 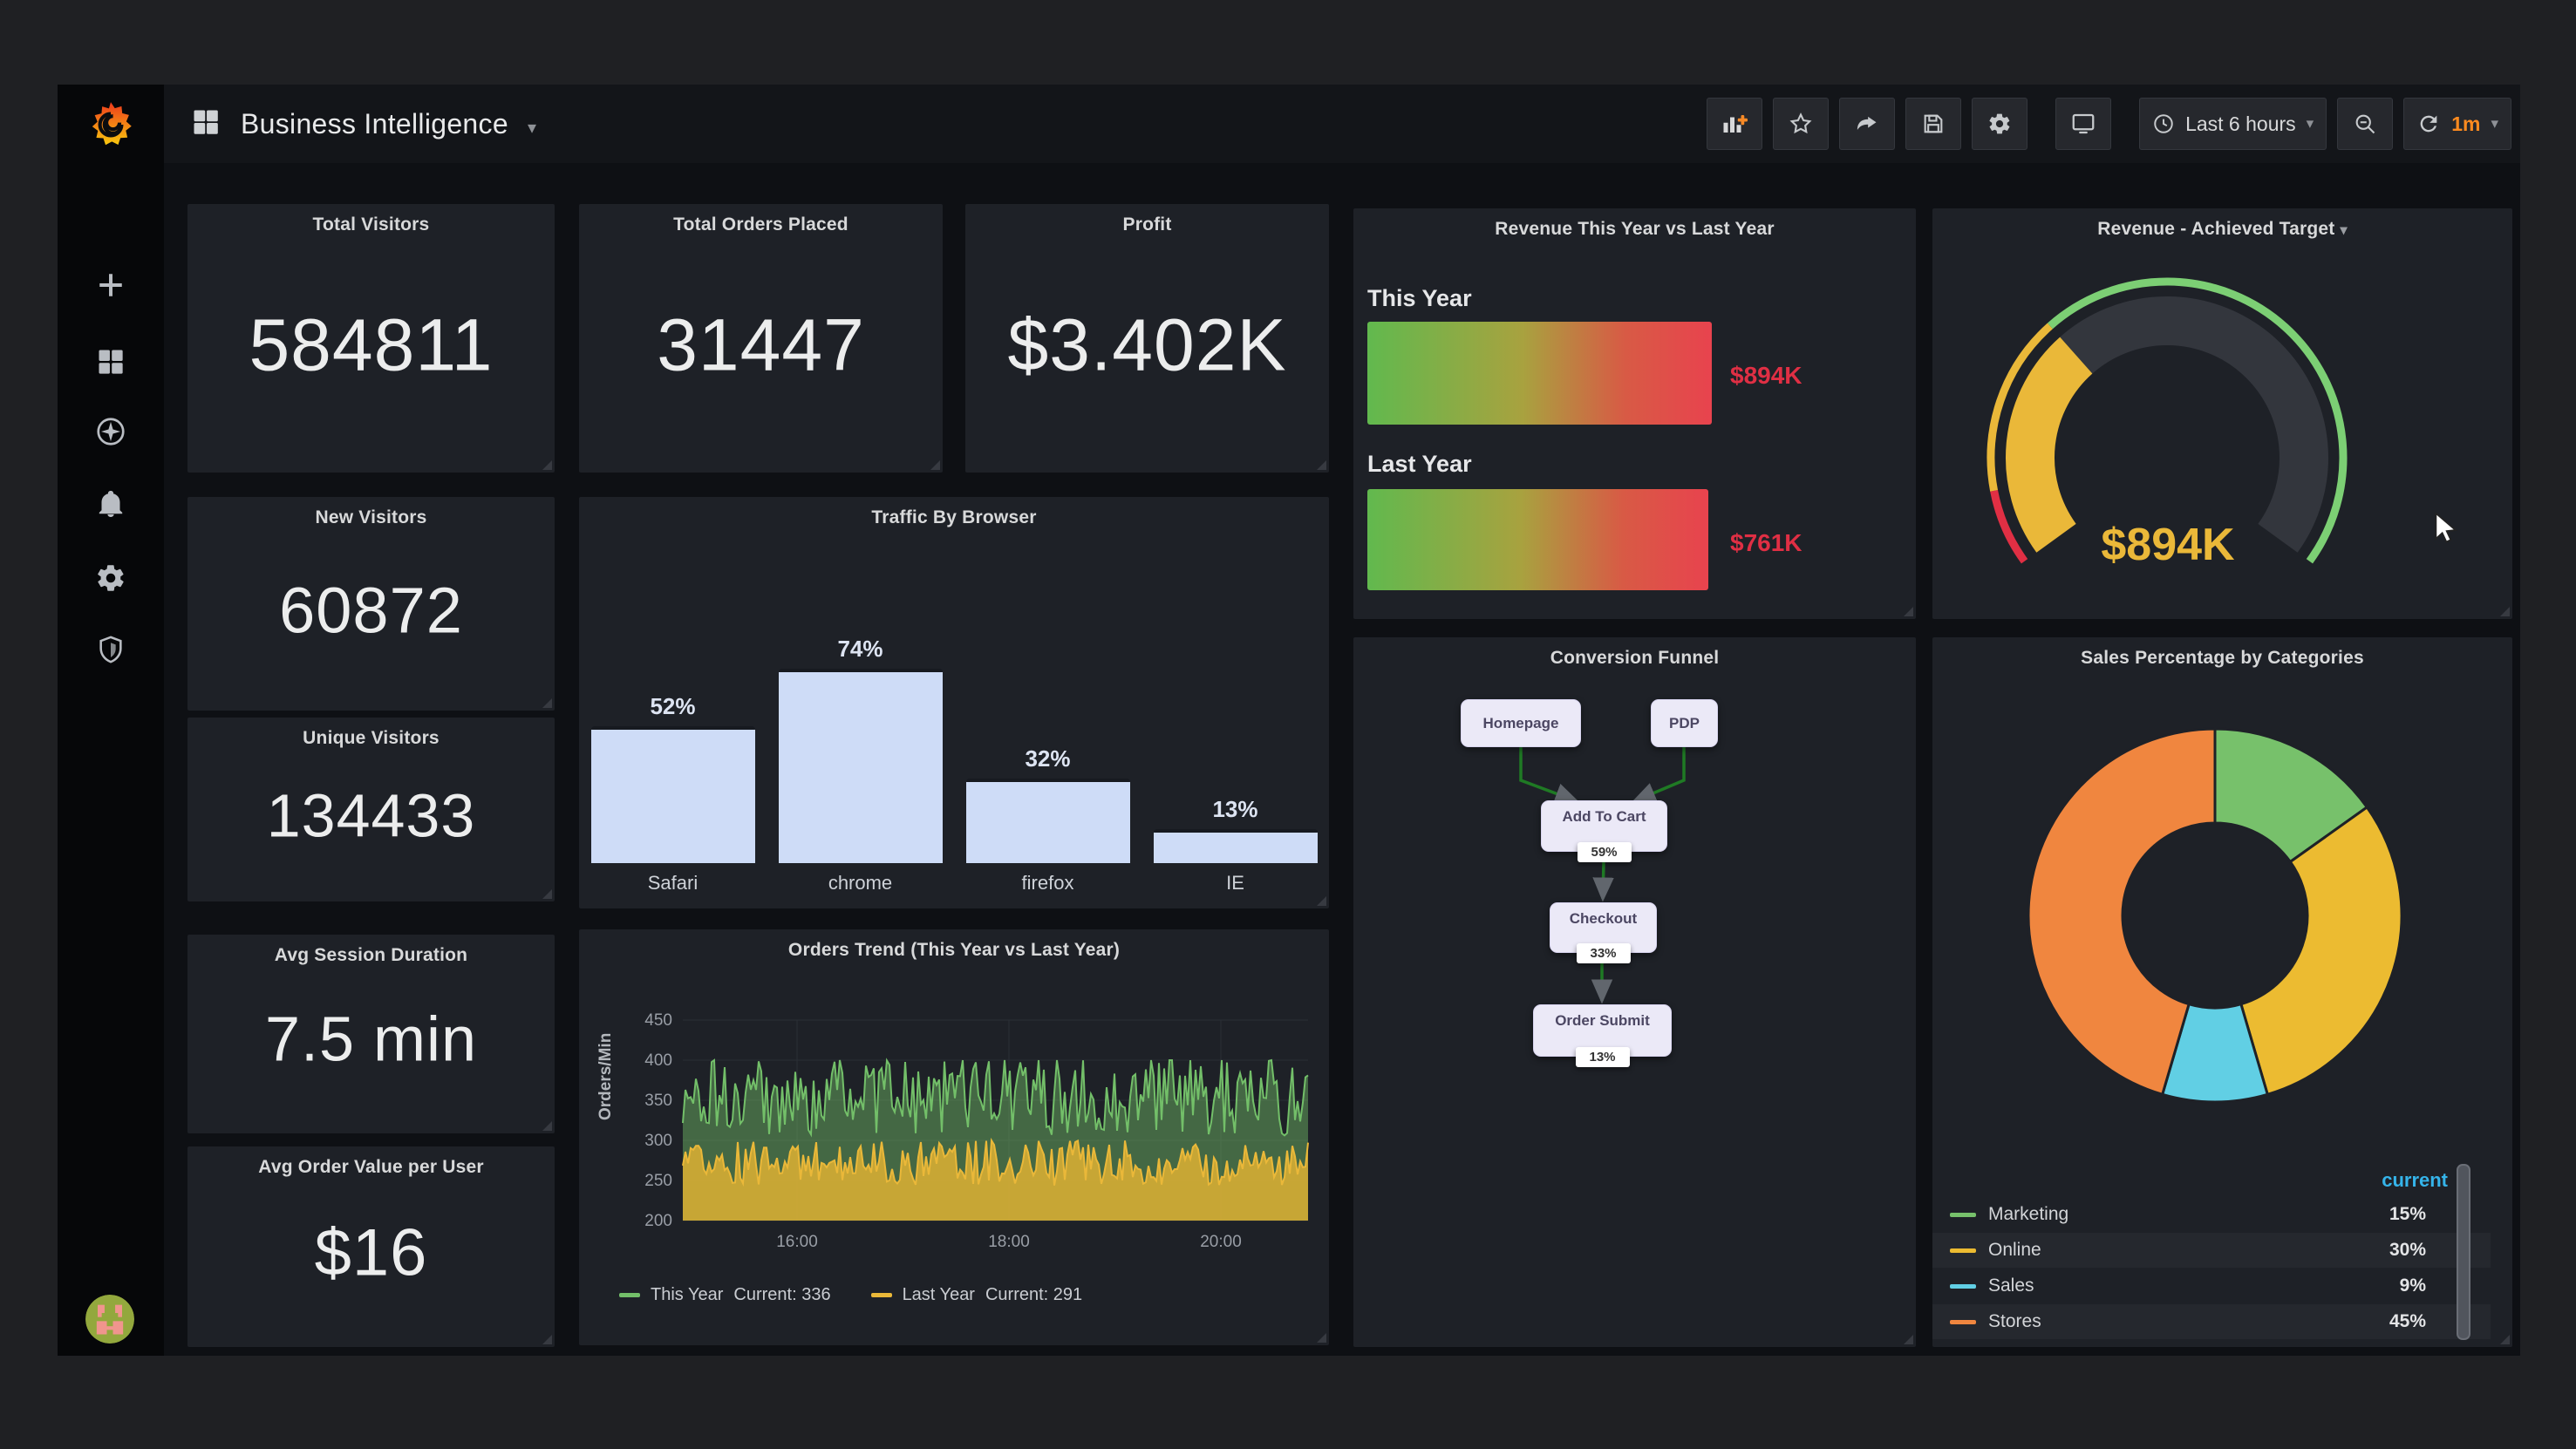 I want to click on stat-value: 584811, so click(x=371, y=344).